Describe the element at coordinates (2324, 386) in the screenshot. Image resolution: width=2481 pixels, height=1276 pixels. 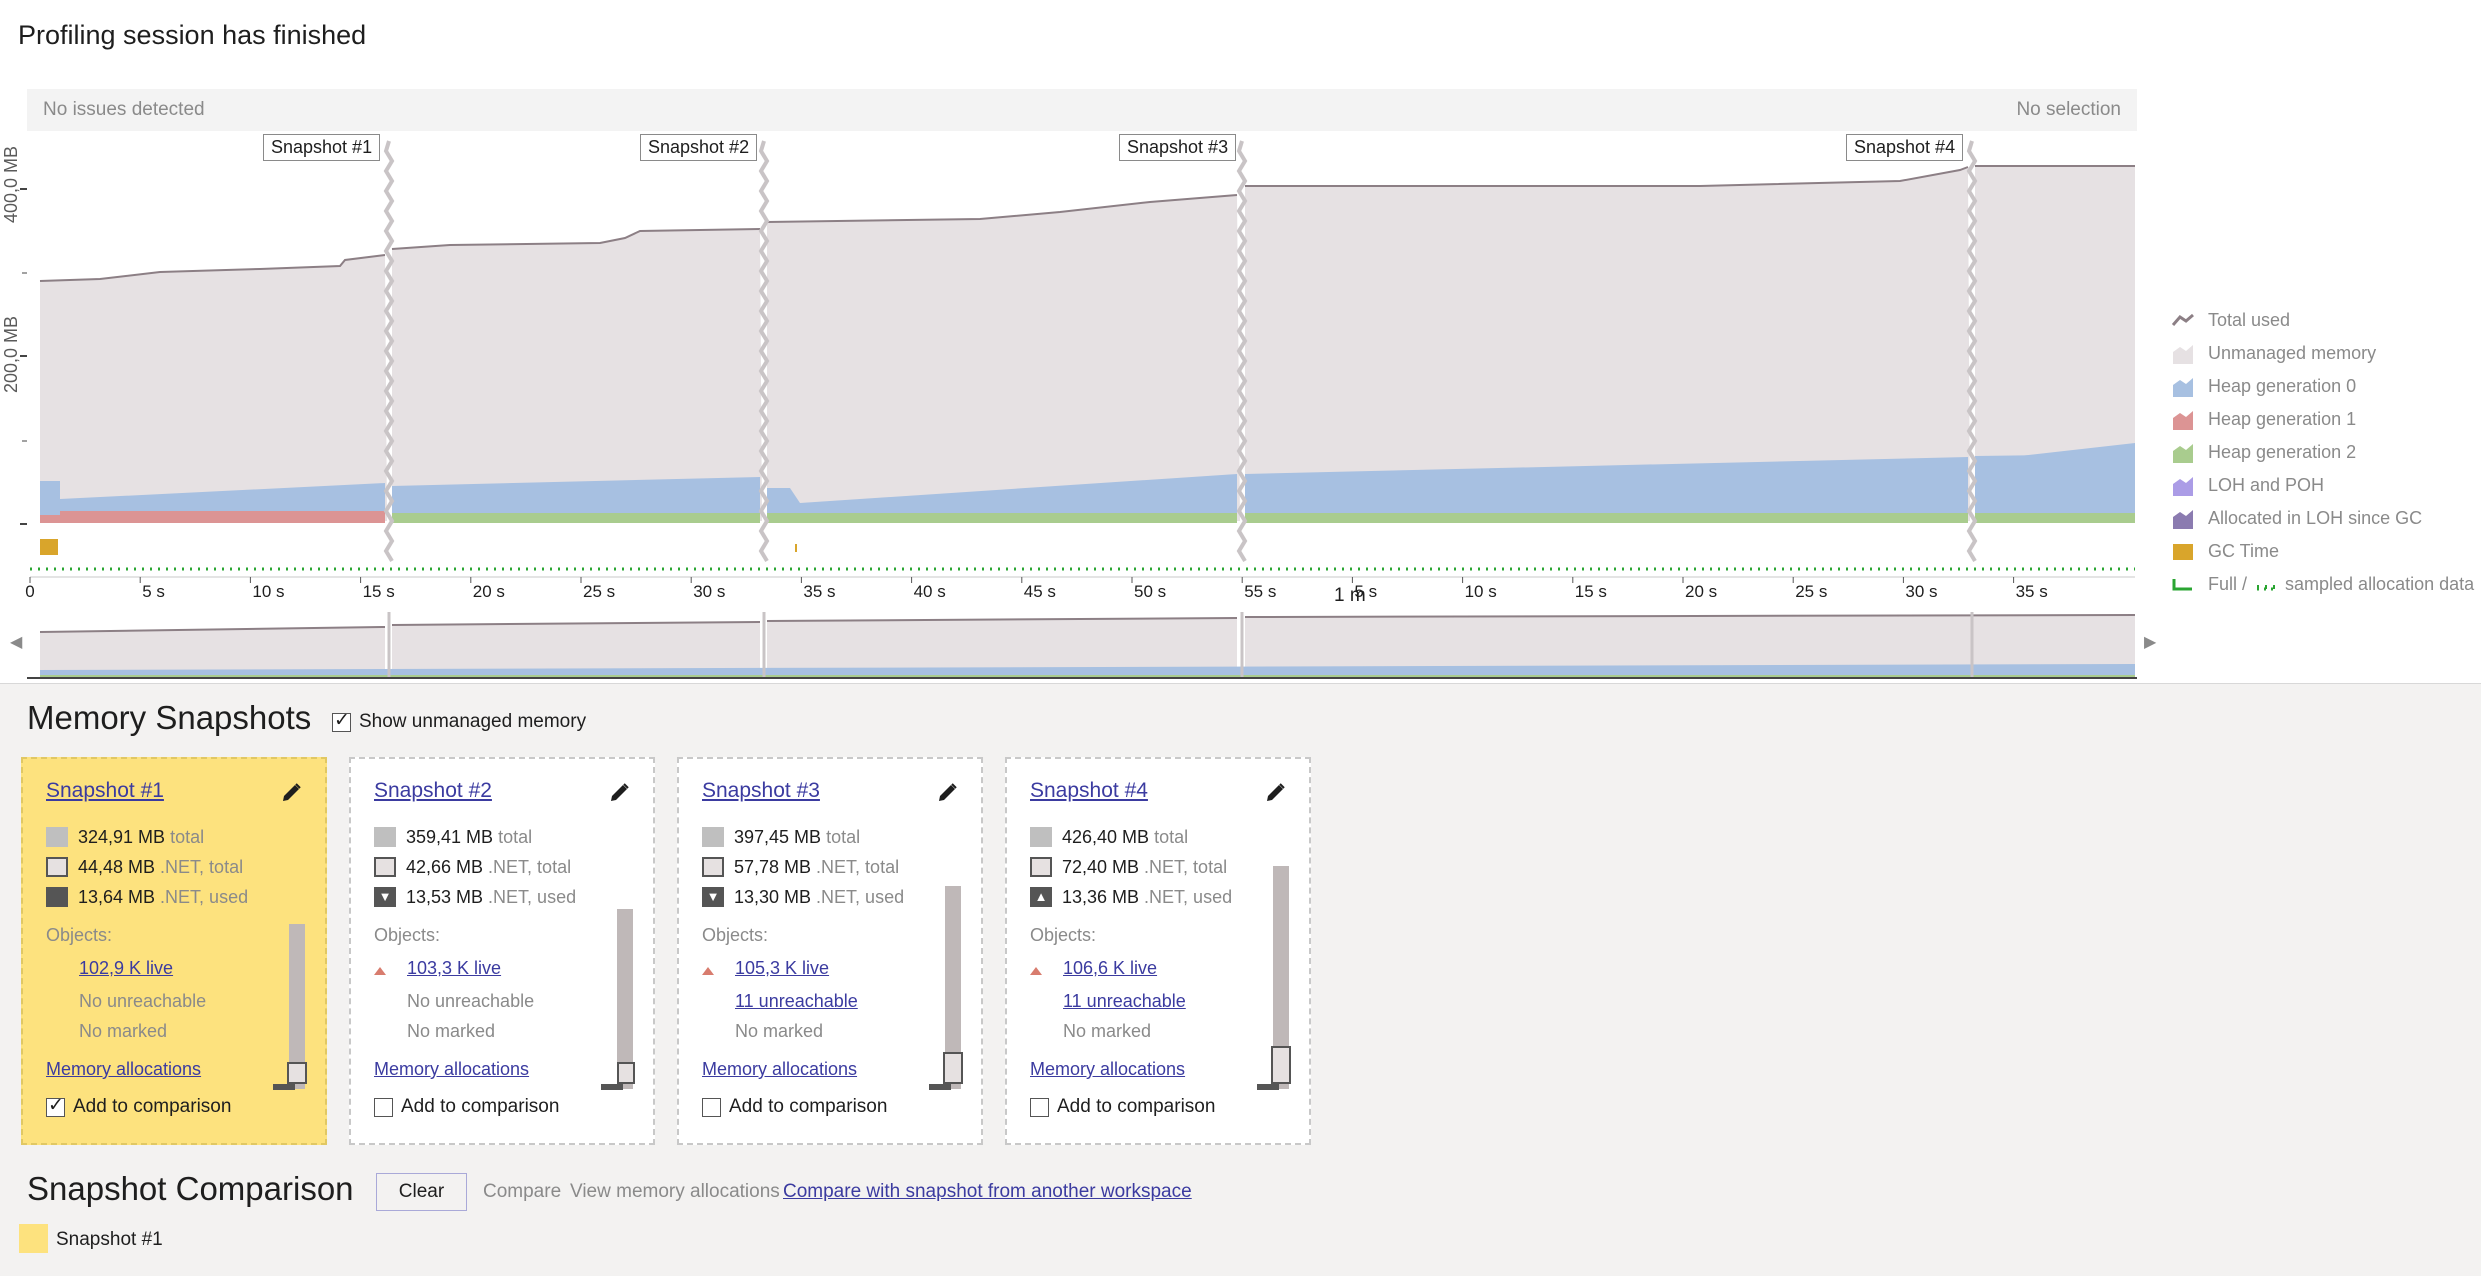
I see `legend-gen0: Heap generation 0` at that location.